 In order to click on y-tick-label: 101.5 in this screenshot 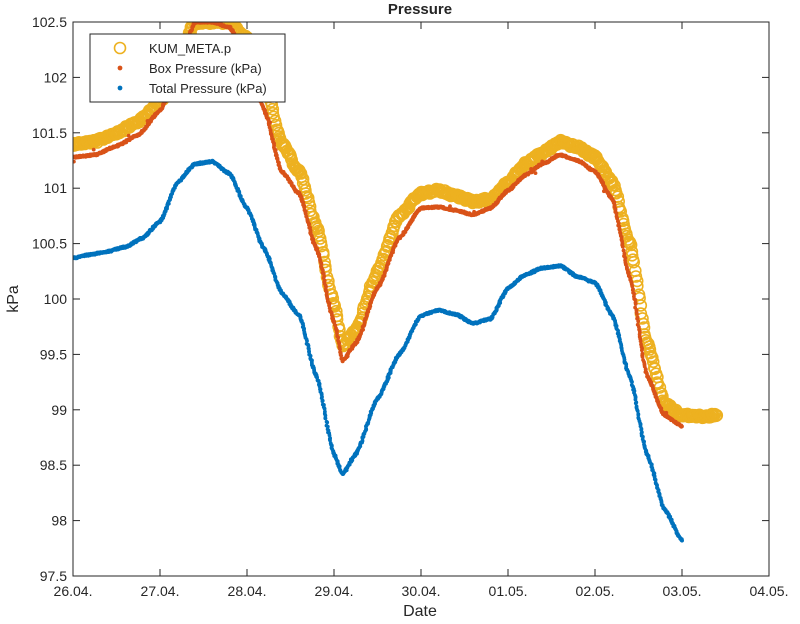, I will do `click(49, 133)`.